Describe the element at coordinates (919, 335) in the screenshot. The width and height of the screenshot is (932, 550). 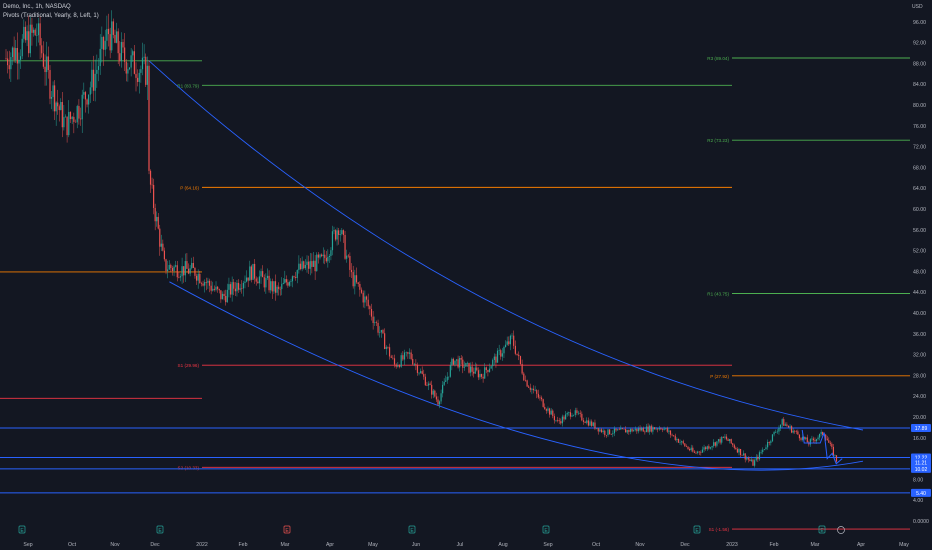
I see `y-tick-label: 36.00` at that location.